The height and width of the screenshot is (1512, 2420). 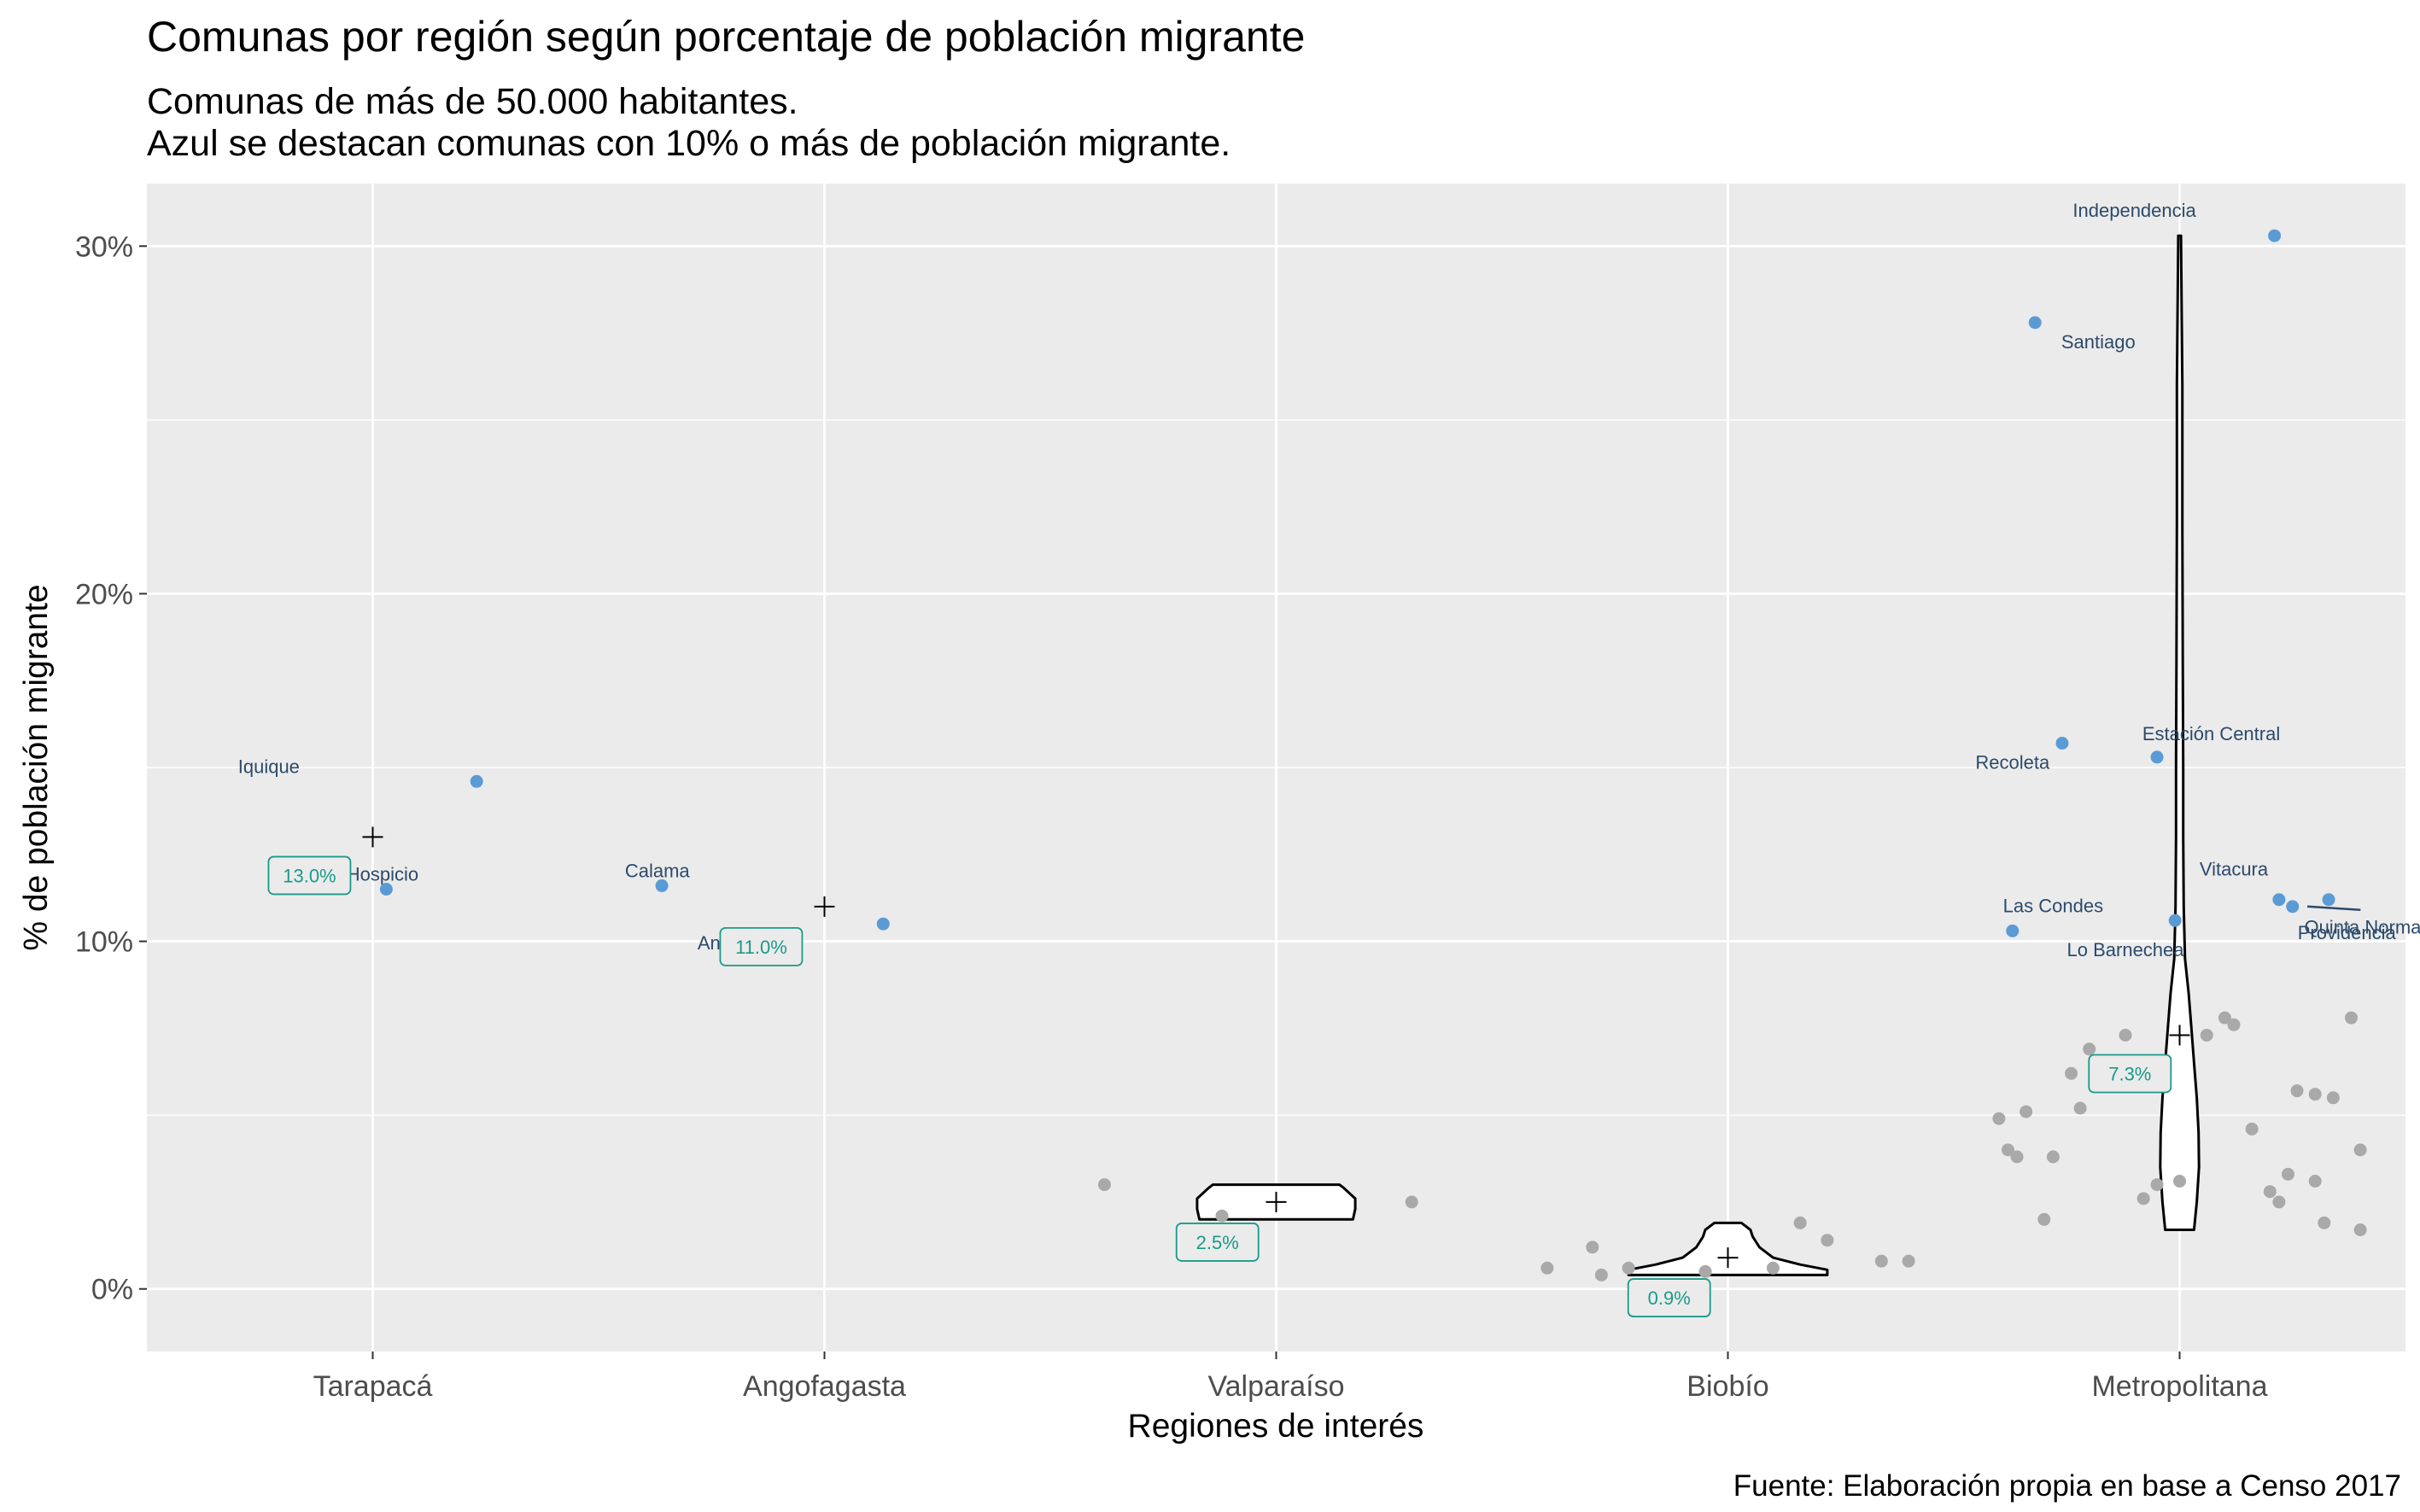 What do you see at coordinates (2098, 342) in the screenshot?
I see `commune-label: Santiago` at bounding box center [2098, 342].